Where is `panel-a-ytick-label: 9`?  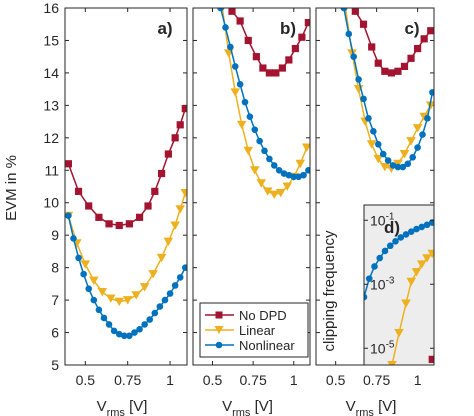 panel-a-ytick-label: 9 is located at coordinates (55, 235).